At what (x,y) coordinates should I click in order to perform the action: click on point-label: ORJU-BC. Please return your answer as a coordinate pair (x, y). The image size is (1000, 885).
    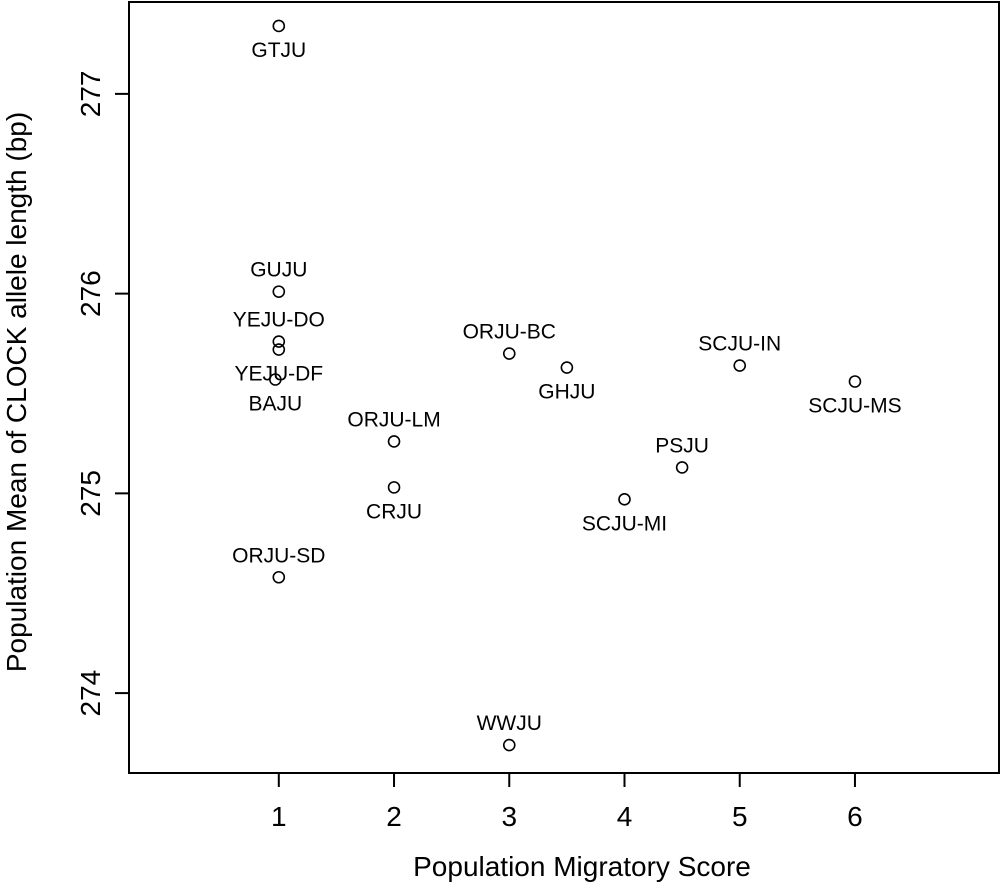
    Looking at the image, I should click on (509, 332).